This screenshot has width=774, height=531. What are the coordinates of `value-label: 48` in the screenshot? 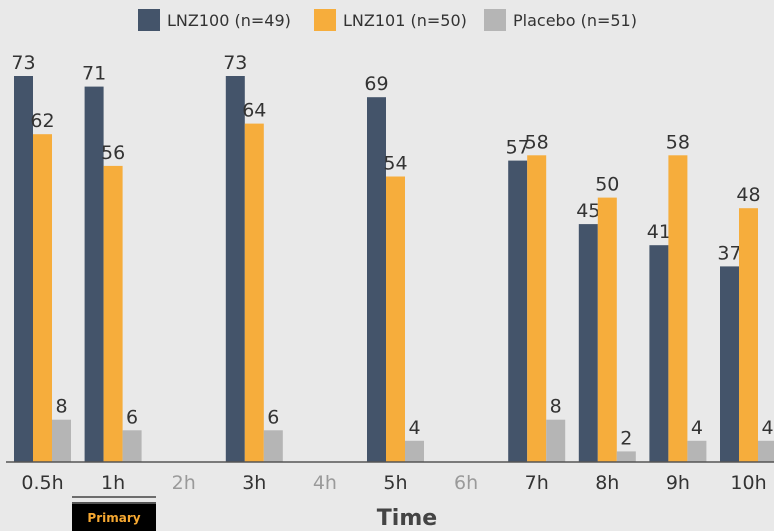 It's located at (748, 195).